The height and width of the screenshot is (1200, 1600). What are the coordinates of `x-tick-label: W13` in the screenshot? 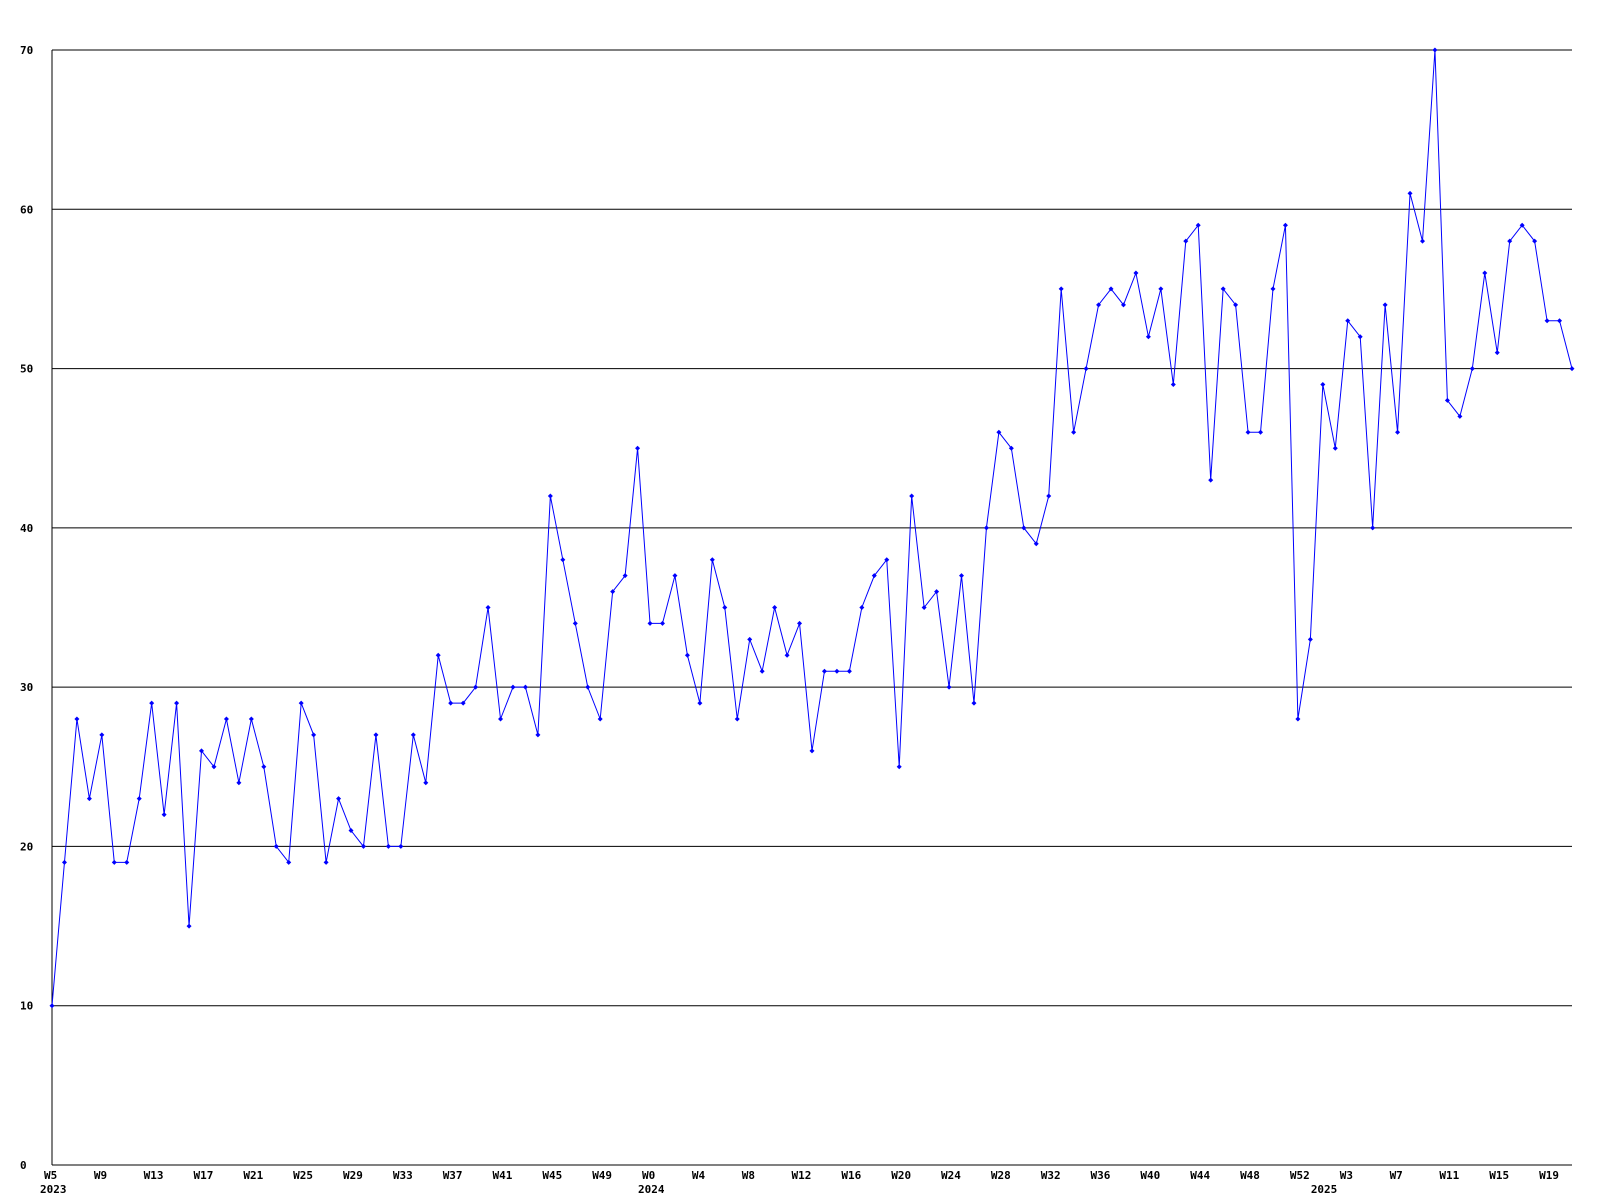 It's located at (154, 1175).